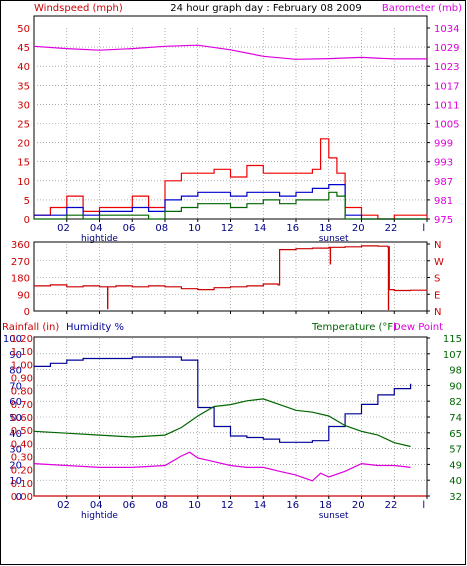 Image resolution: width=467 pixels, height=566 pixels. I want to click on left-tick-label-2: 0.90, so click(22, 379).